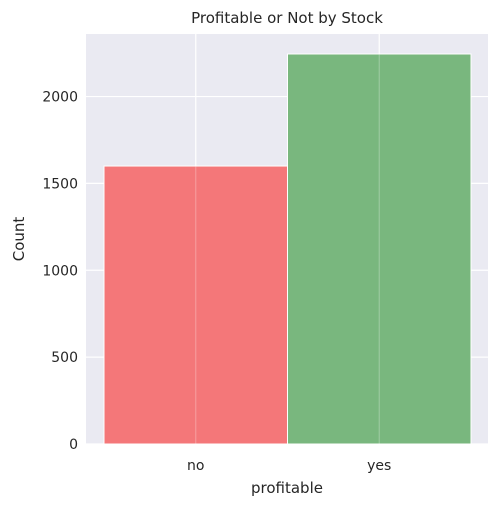 Image resolution: width=498 pixels, height=506 pixels. I want to click on y-axis-ticks: 0 500 1000 1500 2000, so click(60, 271).